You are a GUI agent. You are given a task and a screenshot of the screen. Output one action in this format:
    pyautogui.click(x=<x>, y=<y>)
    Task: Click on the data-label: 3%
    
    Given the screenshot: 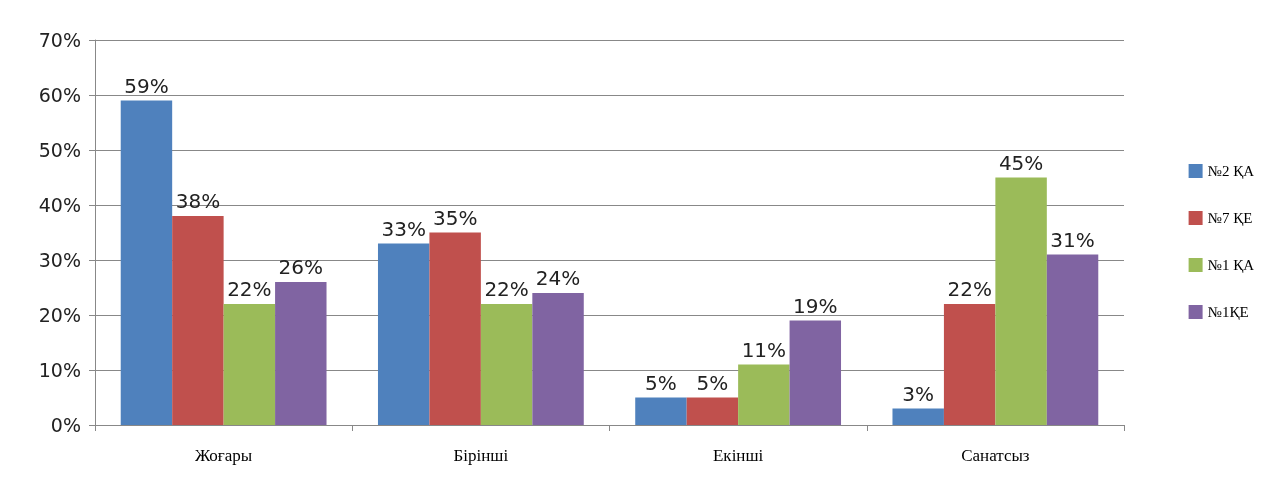 What is the action you would take?
    pyautogui.click(x=918, y=393)
    